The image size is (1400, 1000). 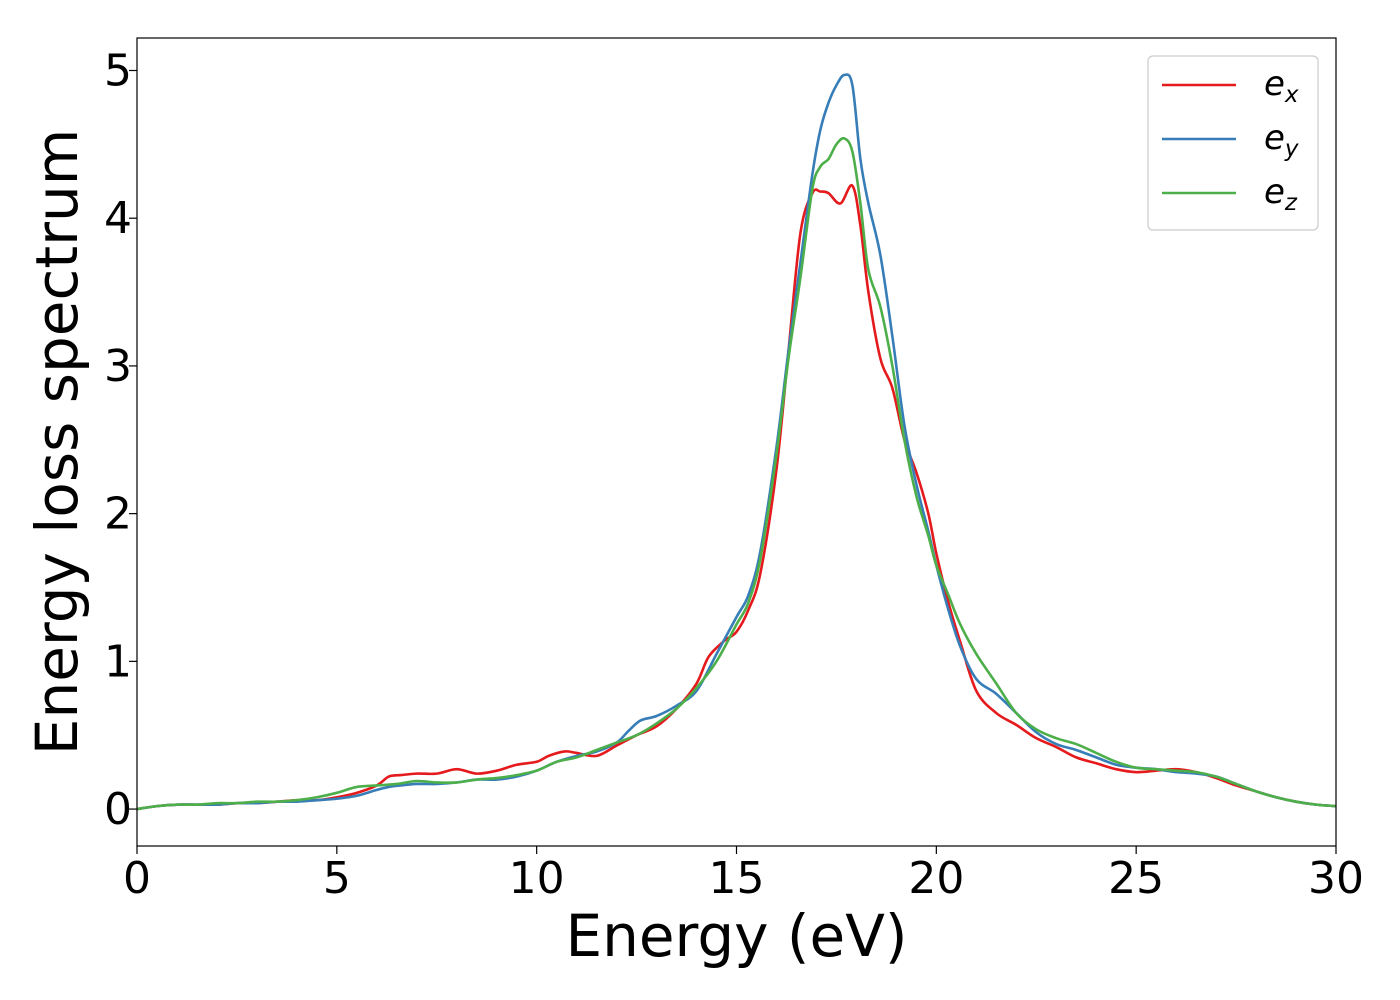 What do you see at coordinates (936, 878) in the screenshot?
I see `x-tick-label: 20` at bounding box center [936, 878].